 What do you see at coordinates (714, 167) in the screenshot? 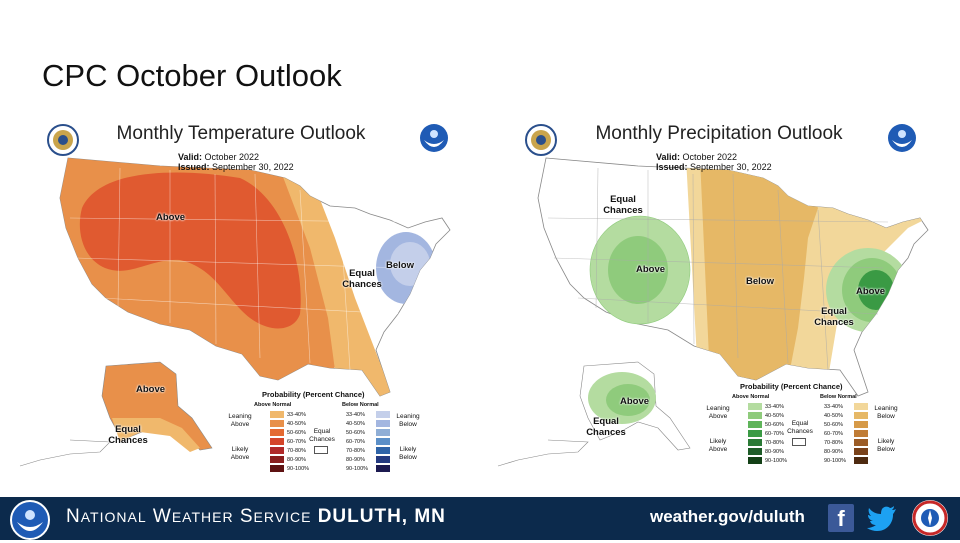
I see `precipitation-issued-line: Issued: September 30, 2022` at bounding box center [714, 167].